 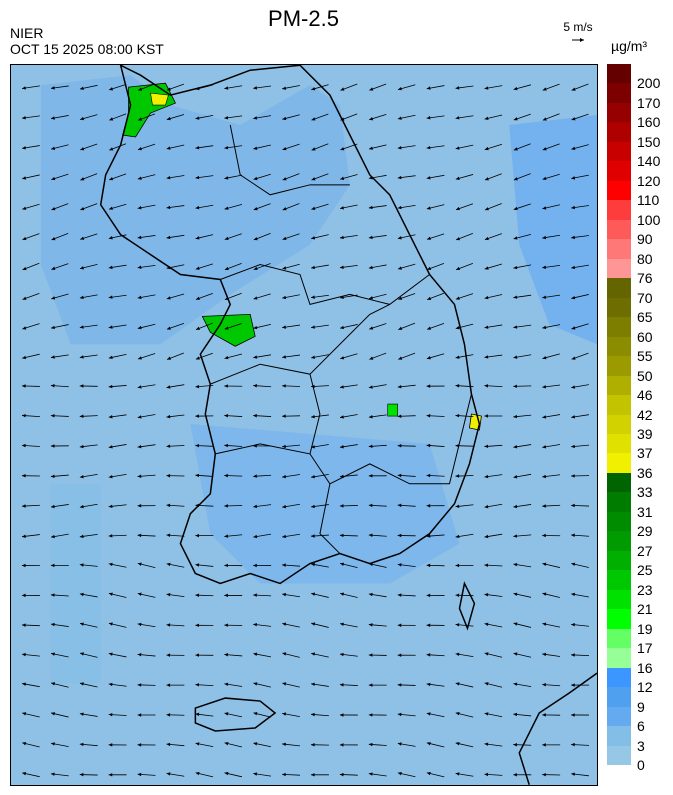 I want to click on legend-label: 27, so click(x=645, y=550).